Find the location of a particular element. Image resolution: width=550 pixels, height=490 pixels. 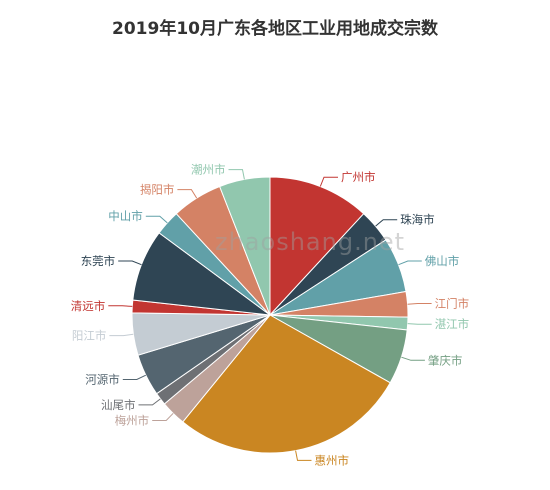

slice-label: 广州市 is located at coordinates (358, 177).